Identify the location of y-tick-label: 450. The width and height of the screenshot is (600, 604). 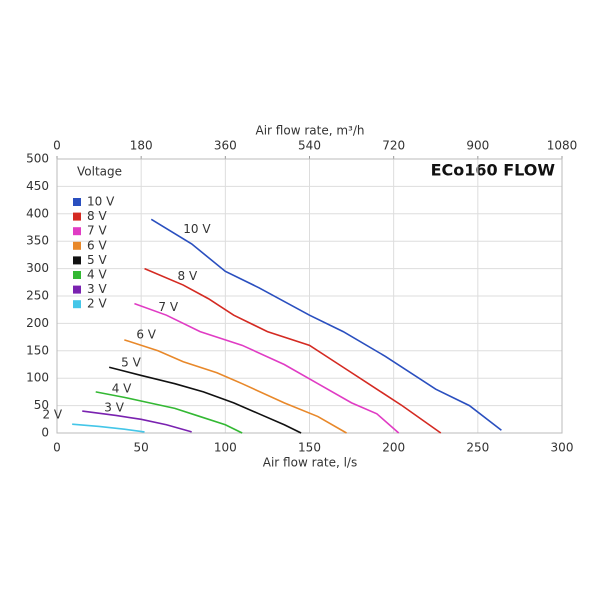
(37, 186).